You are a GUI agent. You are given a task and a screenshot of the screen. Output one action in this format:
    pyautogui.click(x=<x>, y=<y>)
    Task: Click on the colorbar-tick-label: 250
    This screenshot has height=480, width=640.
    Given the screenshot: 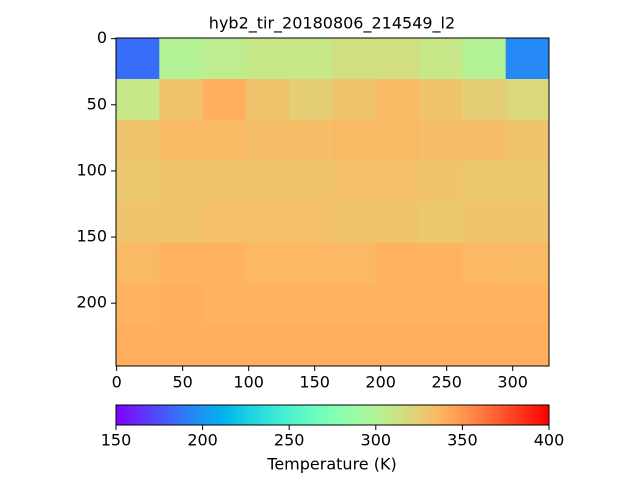 What is the action you would take?
    pyautogui.click(x=289, y=440)
    